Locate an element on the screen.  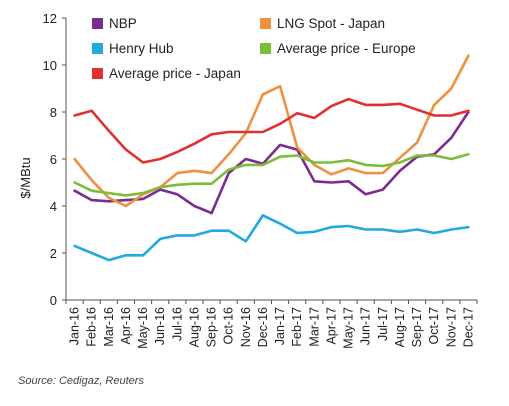
x-tick-label: Sep-17 is located at coordinates (417, 327).